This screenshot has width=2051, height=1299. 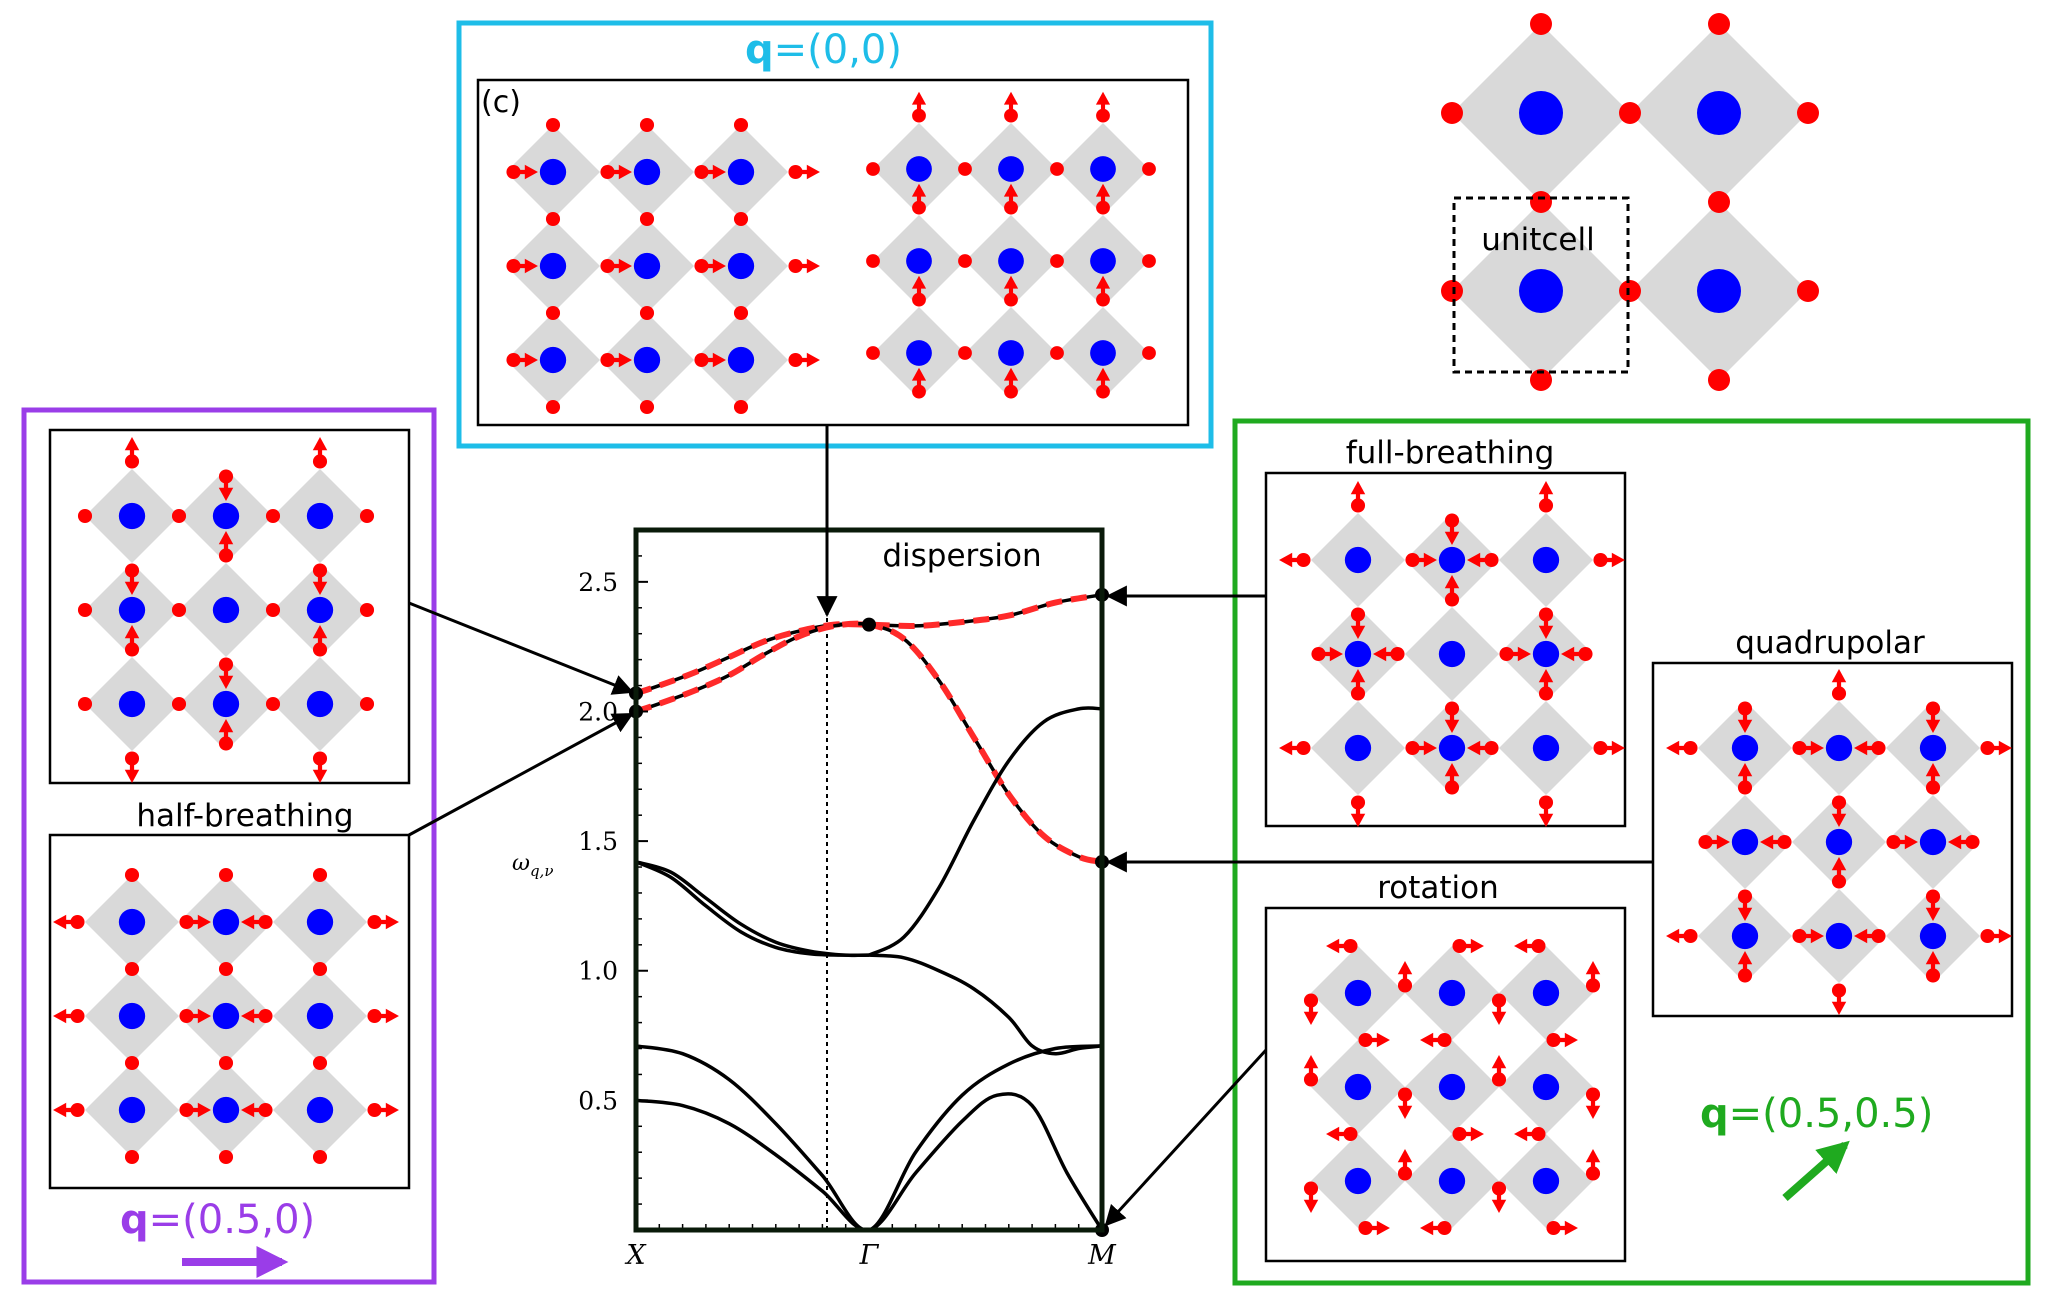 I want to click on q00-title: q=(0,0), so click(x=823, y=50).